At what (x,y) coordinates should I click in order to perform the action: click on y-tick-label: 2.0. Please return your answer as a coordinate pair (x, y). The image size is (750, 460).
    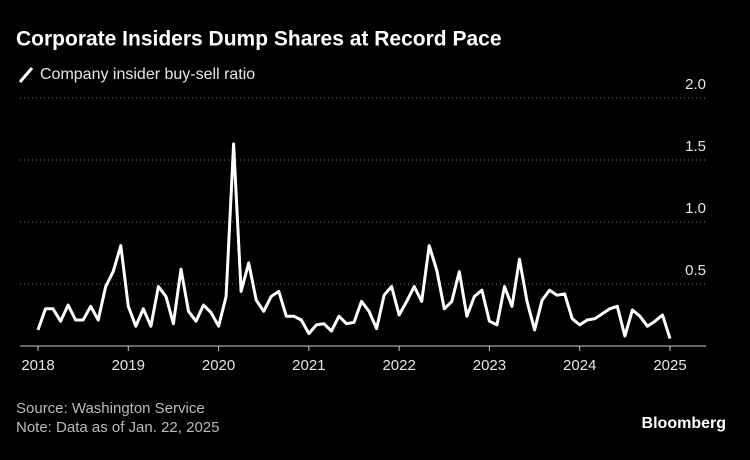
    Looking at the image, I should click on (695, 84).